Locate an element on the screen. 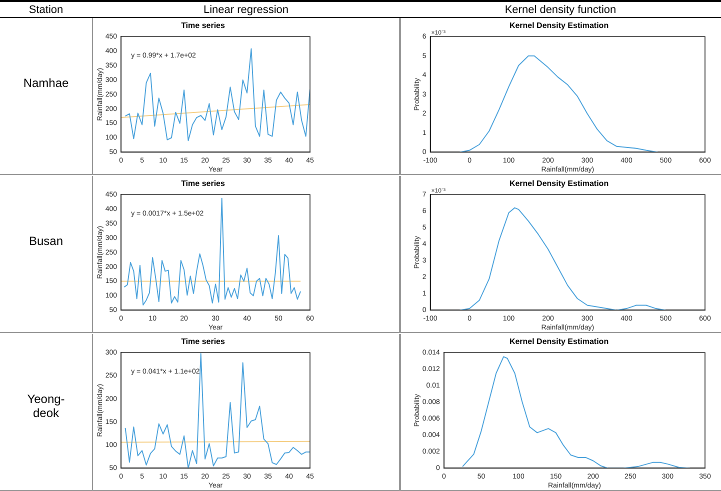 The height and width of the screenshot is (491, 721). text: Yeong- deok is located at coordinates (46, 406).